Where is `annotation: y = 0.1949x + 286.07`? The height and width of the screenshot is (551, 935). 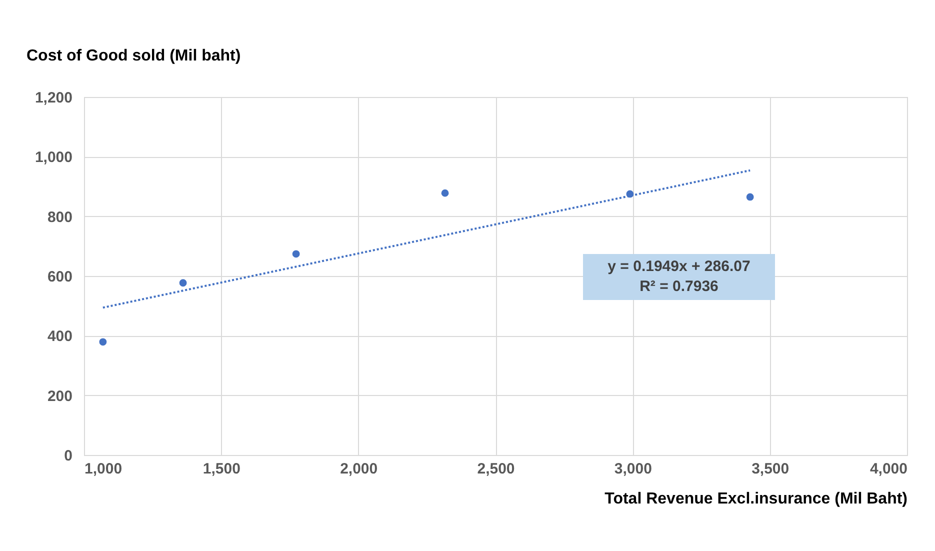
annotation: y = 0.1949x + 286.07 is located at coordinates (679, 267).